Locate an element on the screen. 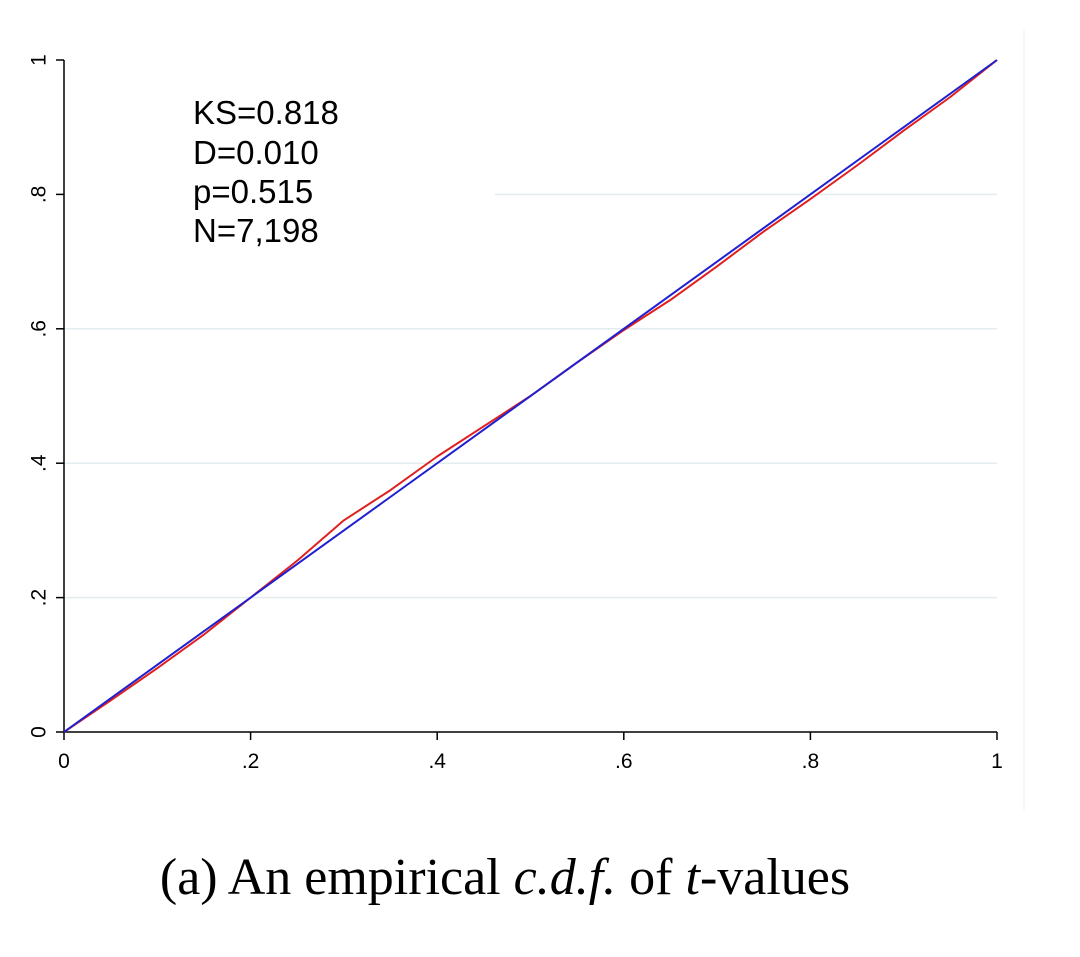  stat-p: p=0.515 is located at coordinates (253, 191).